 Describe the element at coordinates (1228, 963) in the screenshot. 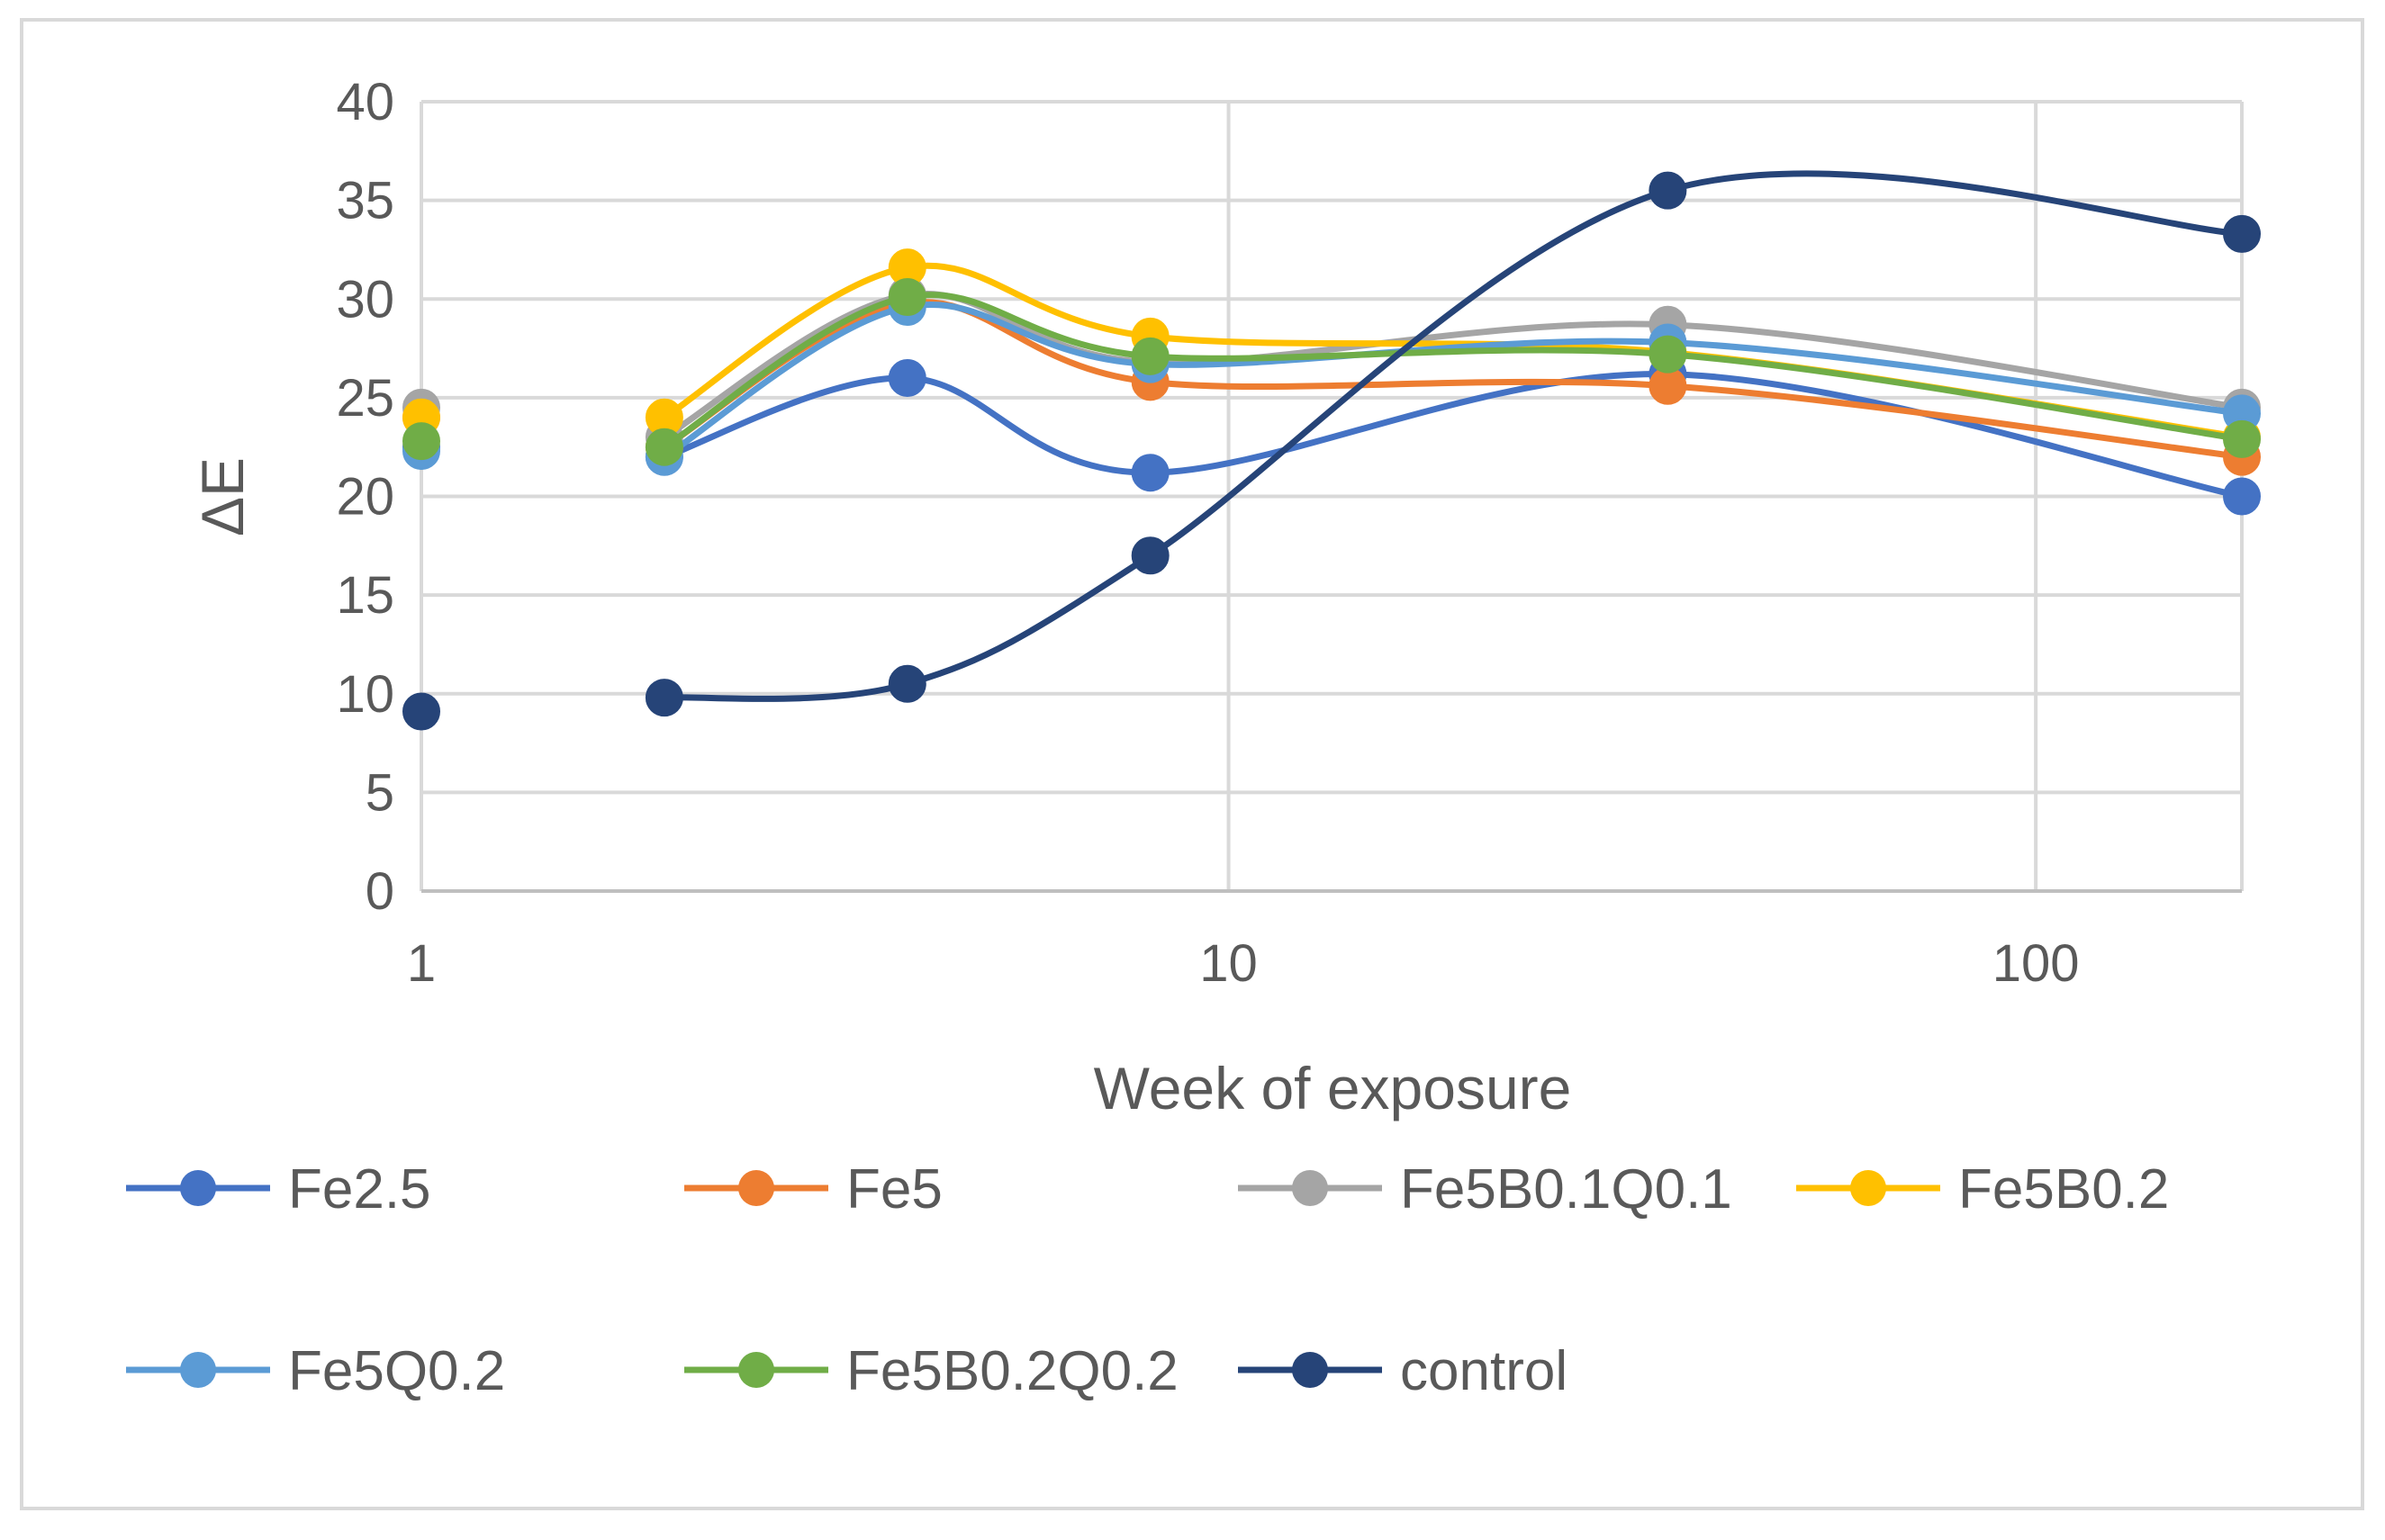

I see `x-tick-label: 10` at that location.